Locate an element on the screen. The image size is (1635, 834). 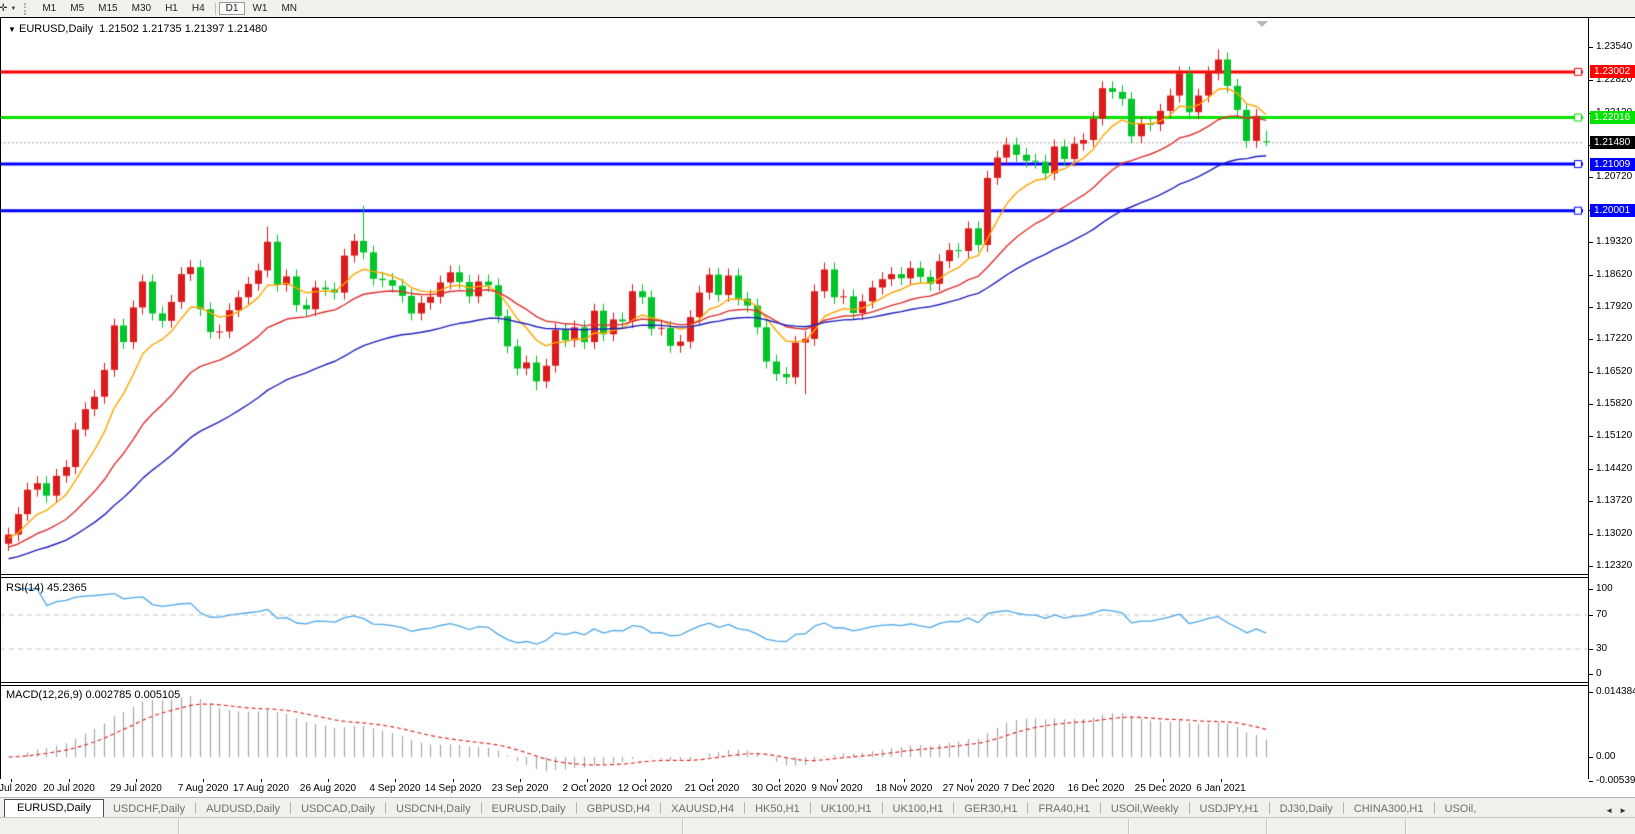
chart-tab-hk50-h1: HK50,H1 is located at coordinates (777, 809).